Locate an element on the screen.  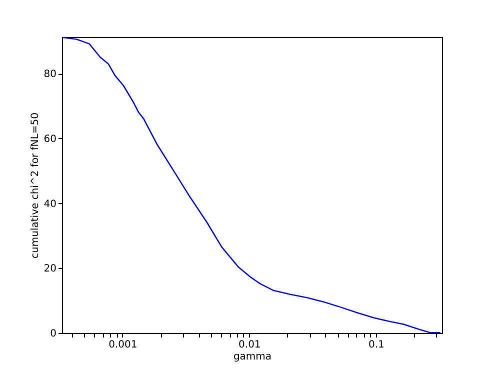
y-tick-label: 40 is located at coordinates (50, 204).